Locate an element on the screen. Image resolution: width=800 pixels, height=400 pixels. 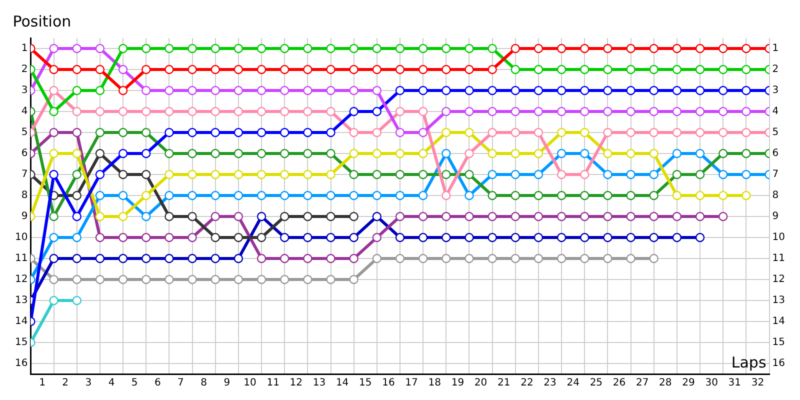
y2-tick-label: 12 is located at coordinates (779, 280).